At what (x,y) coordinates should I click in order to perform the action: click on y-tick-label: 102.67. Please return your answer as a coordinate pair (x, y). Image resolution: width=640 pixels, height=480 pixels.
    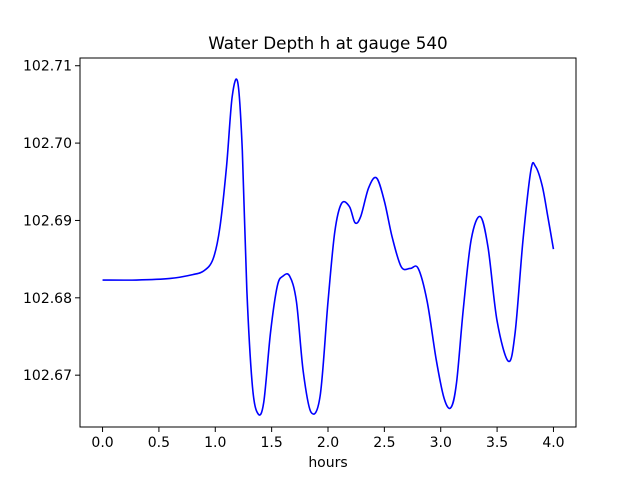
    Looking at the image, I should click on (47, 376).